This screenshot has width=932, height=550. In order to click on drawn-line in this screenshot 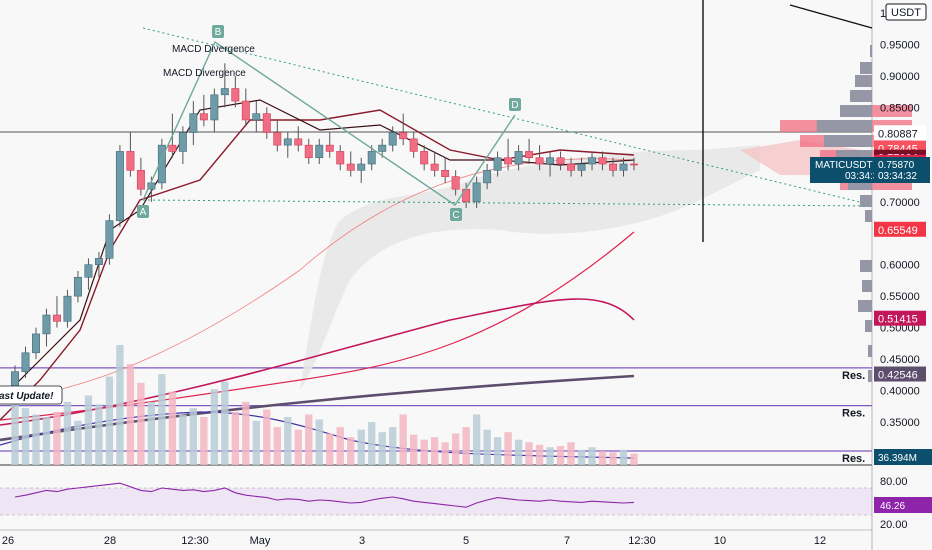, I will do `click(831, 16)`.